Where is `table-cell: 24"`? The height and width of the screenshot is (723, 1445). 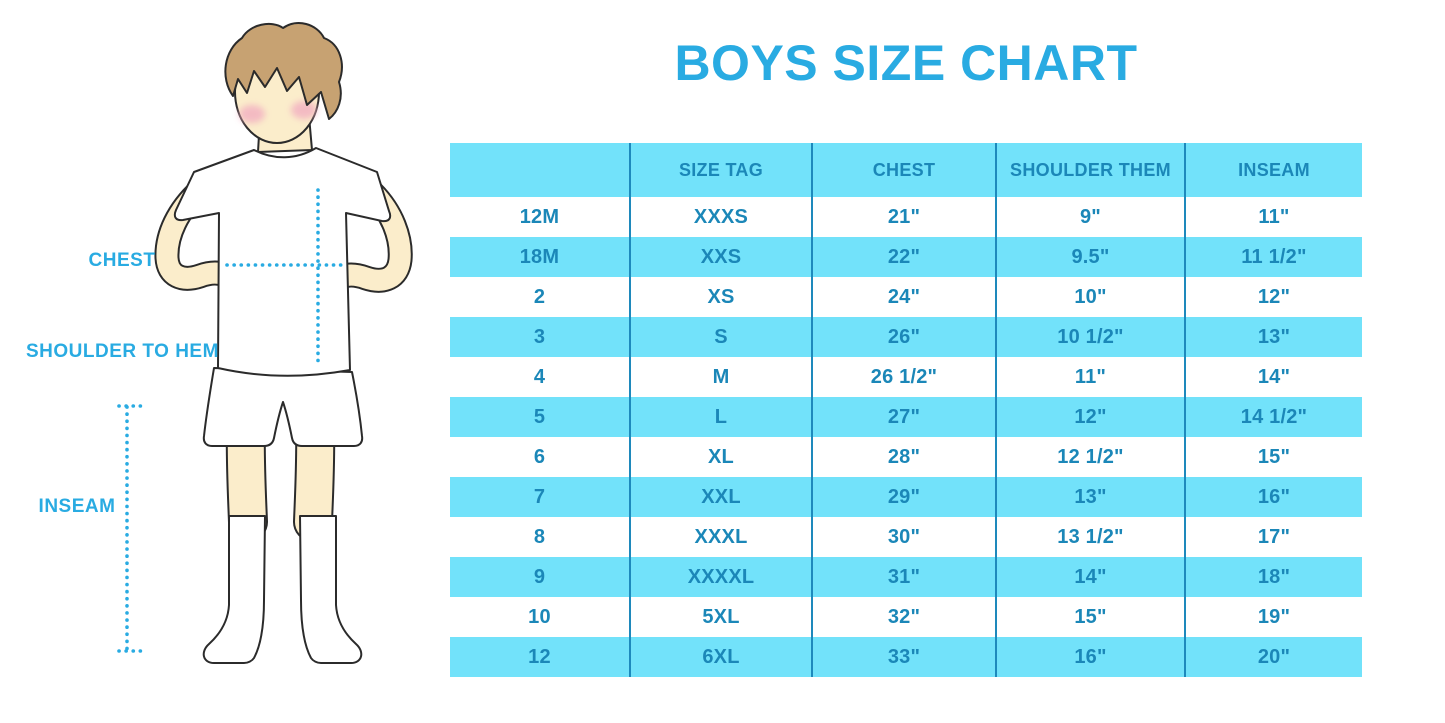
table-cell: 24" is located at coordinates (905, 297).